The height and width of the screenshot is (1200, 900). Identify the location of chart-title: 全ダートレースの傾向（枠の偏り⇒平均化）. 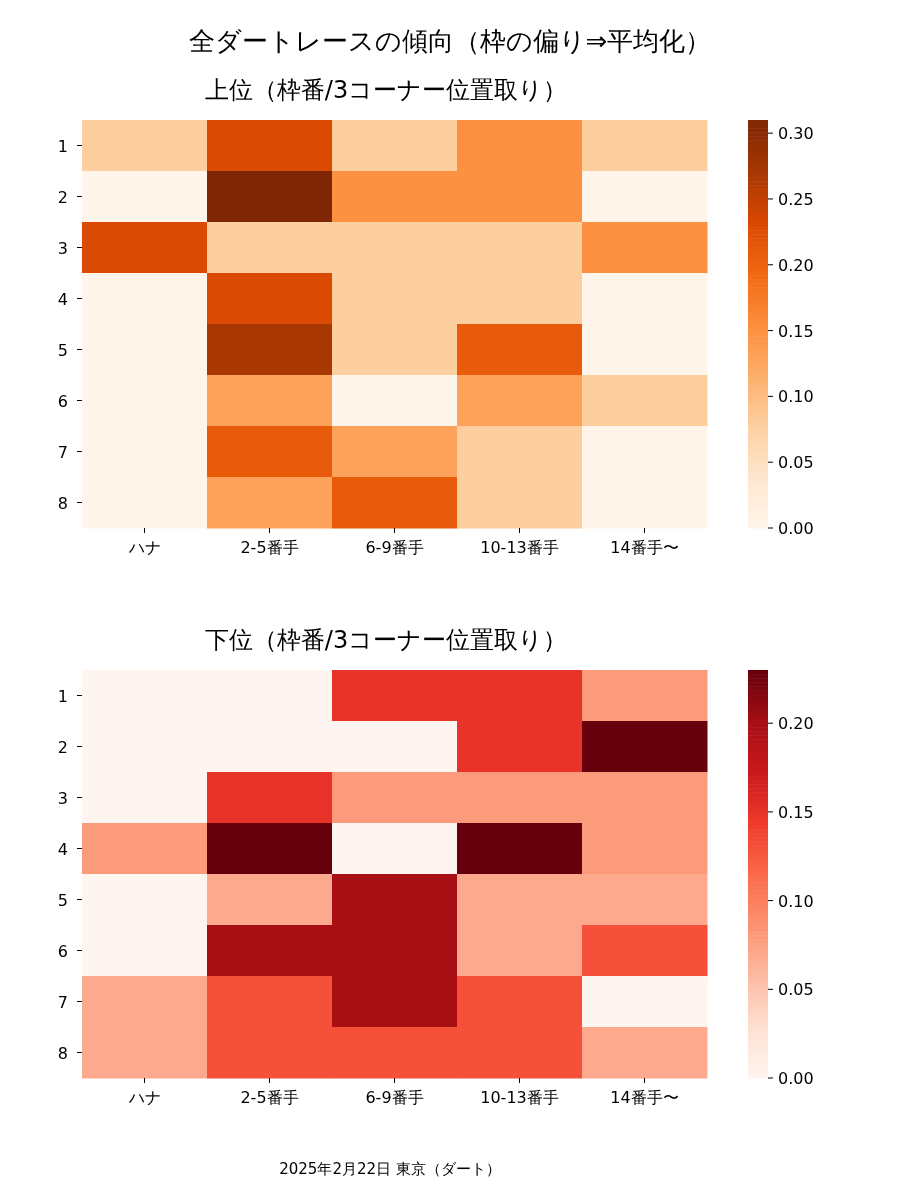
(450, 41).